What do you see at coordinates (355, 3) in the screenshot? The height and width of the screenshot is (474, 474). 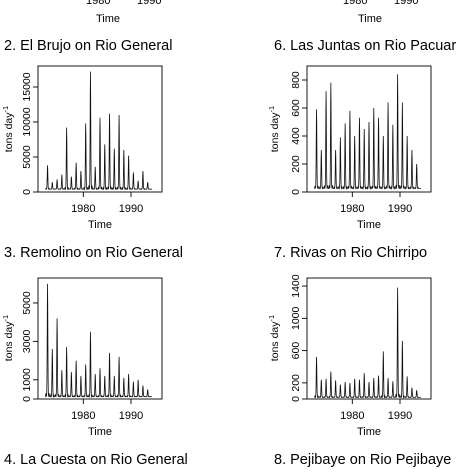 I see `top-right-tick-1980: 1980` at bounding box center [355, 3].